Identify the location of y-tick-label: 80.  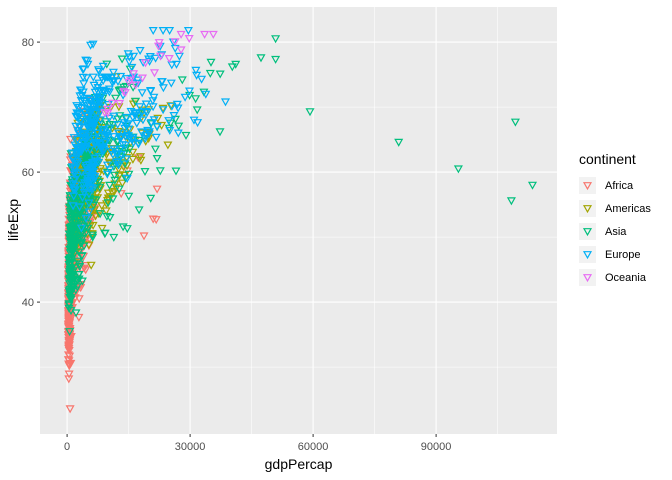
(28, 43).